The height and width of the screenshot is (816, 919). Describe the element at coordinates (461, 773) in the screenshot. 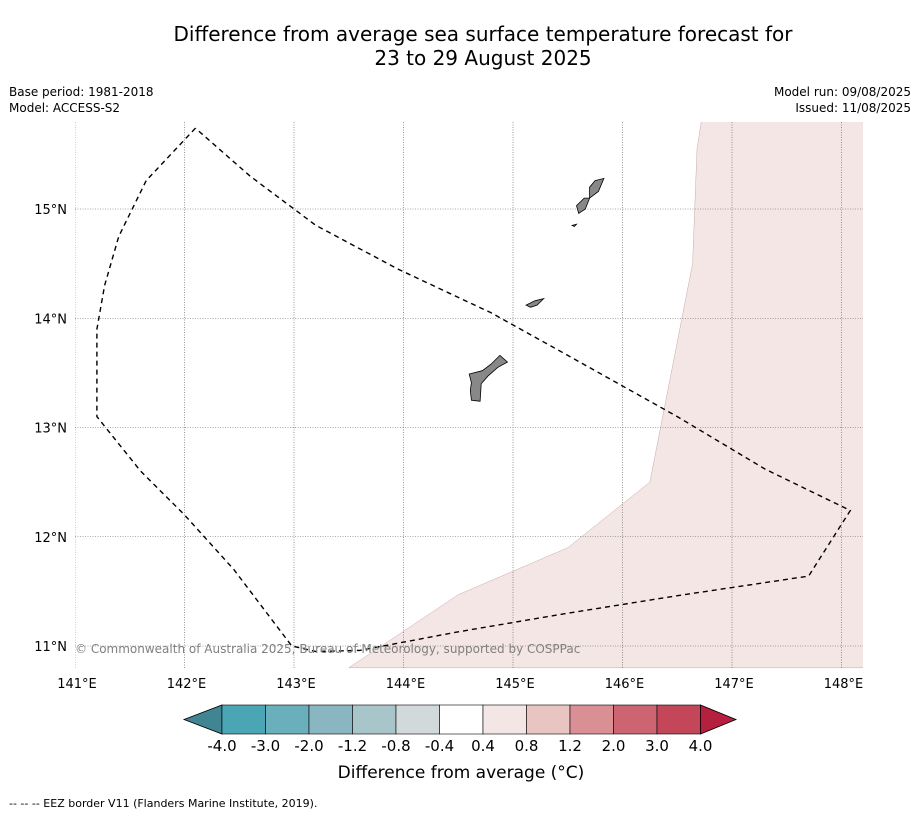

I see `colorbar-title: Difference from average (°C)` at that location.